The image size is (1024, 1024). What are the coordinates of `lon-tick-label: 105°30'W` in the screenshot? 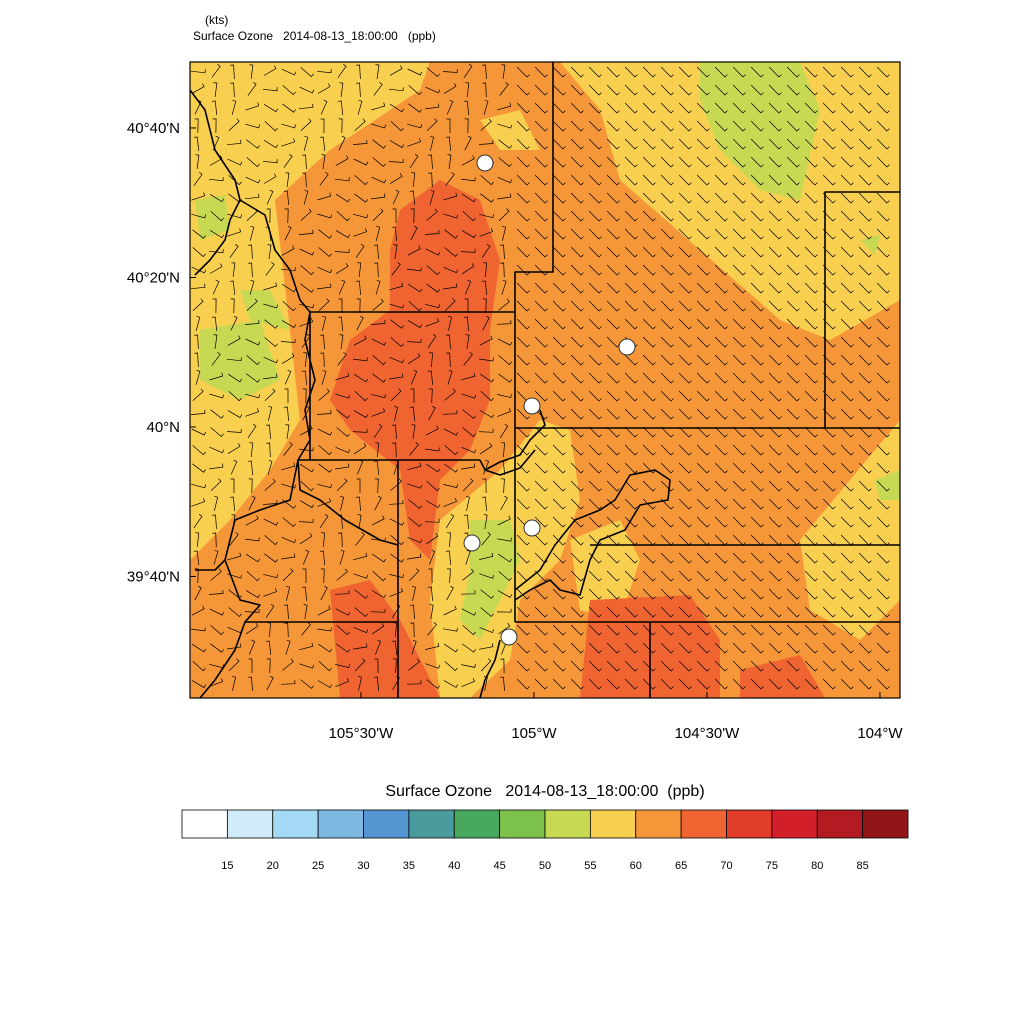 It's located at (362, 733).